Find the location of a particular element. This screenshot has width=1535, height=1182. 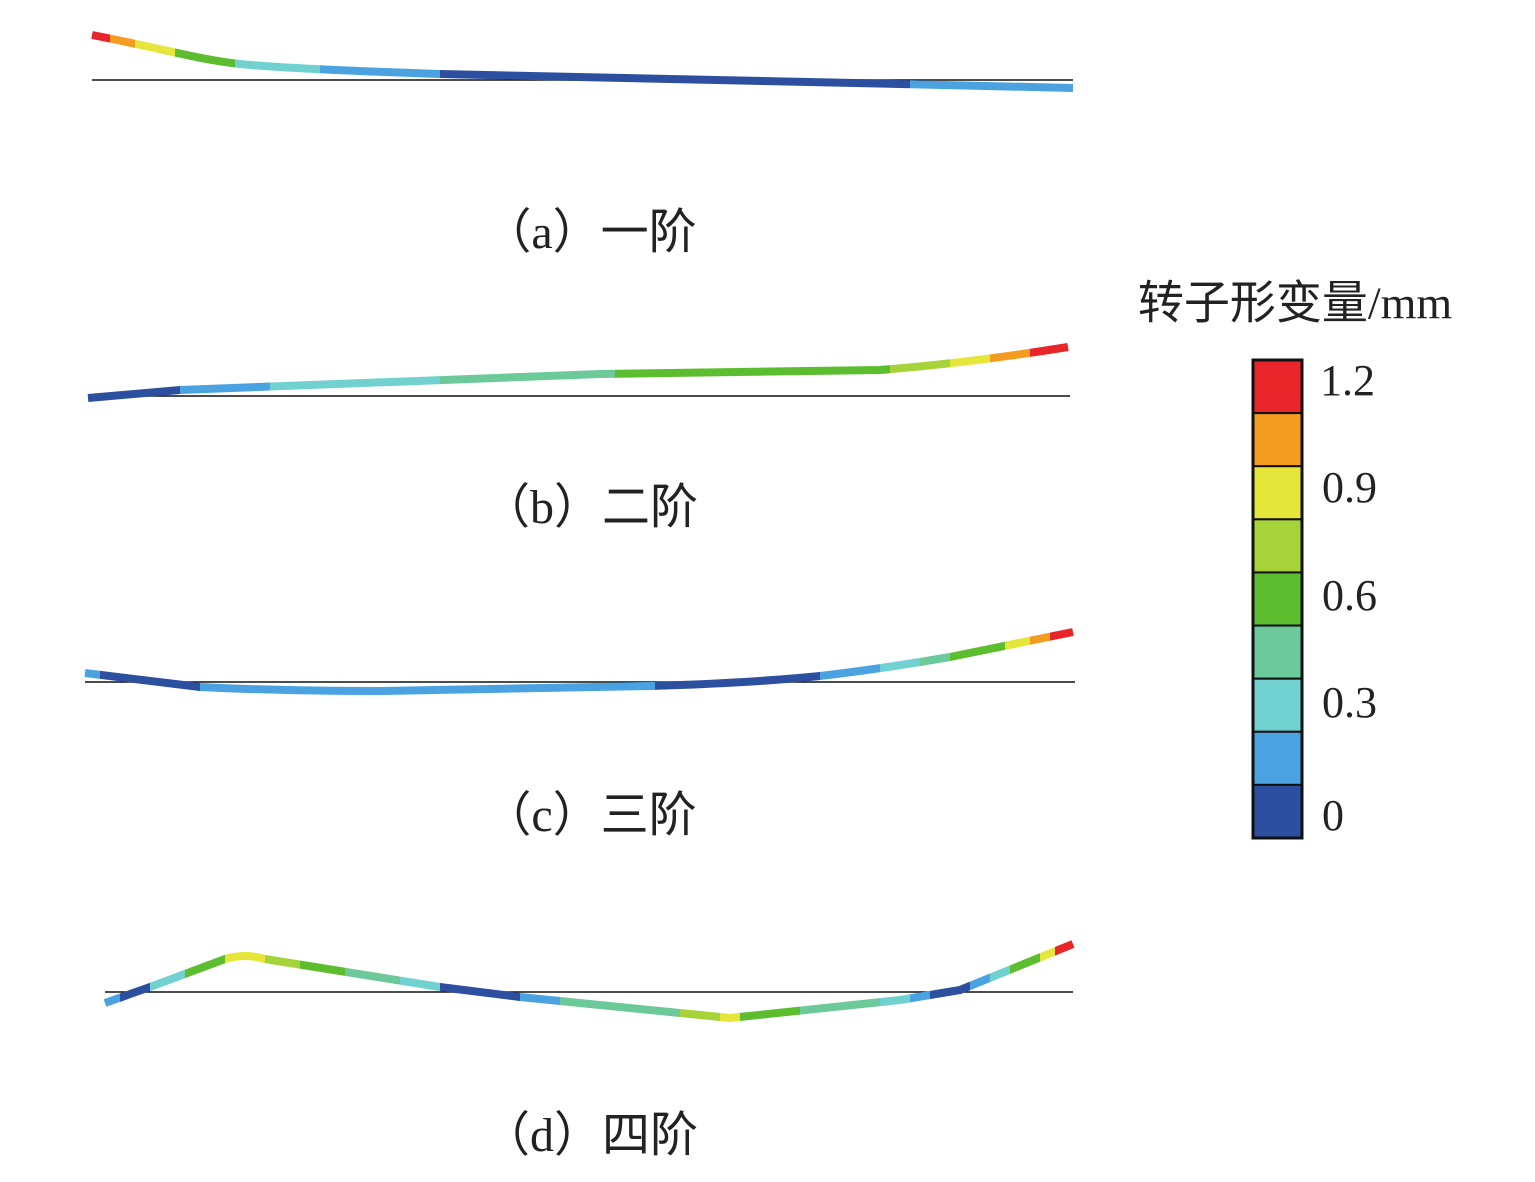

caption: （d）四阶 is located at coordinates (590, 1135).